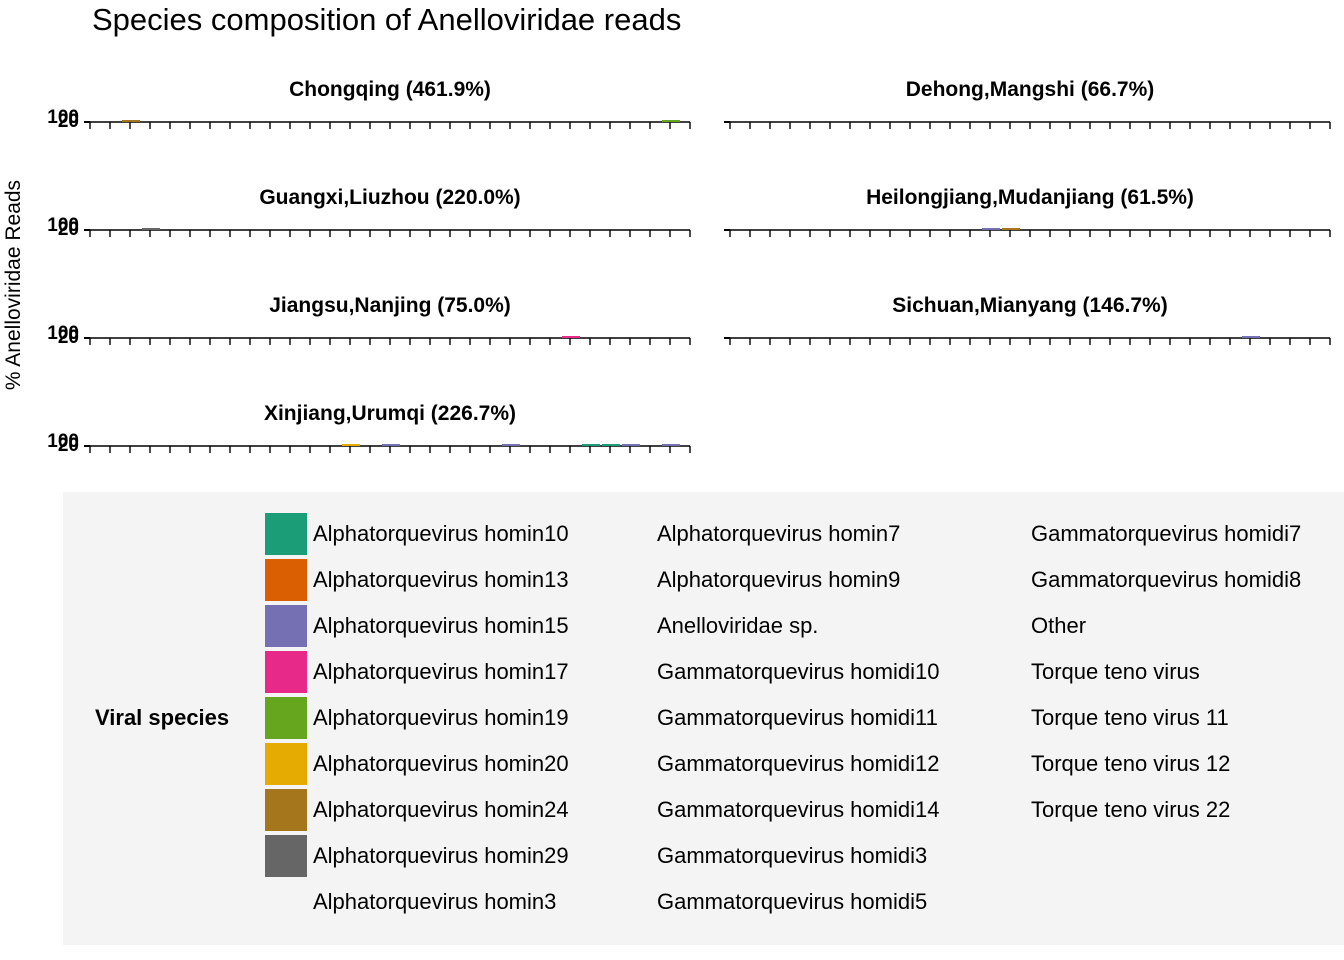 The image size is (1344, 960). What do you see at coordinates (441, 625) in the screenshot?
I see `legend-label: Alphatorquevirus homin15` at bounding box center [441, 625].